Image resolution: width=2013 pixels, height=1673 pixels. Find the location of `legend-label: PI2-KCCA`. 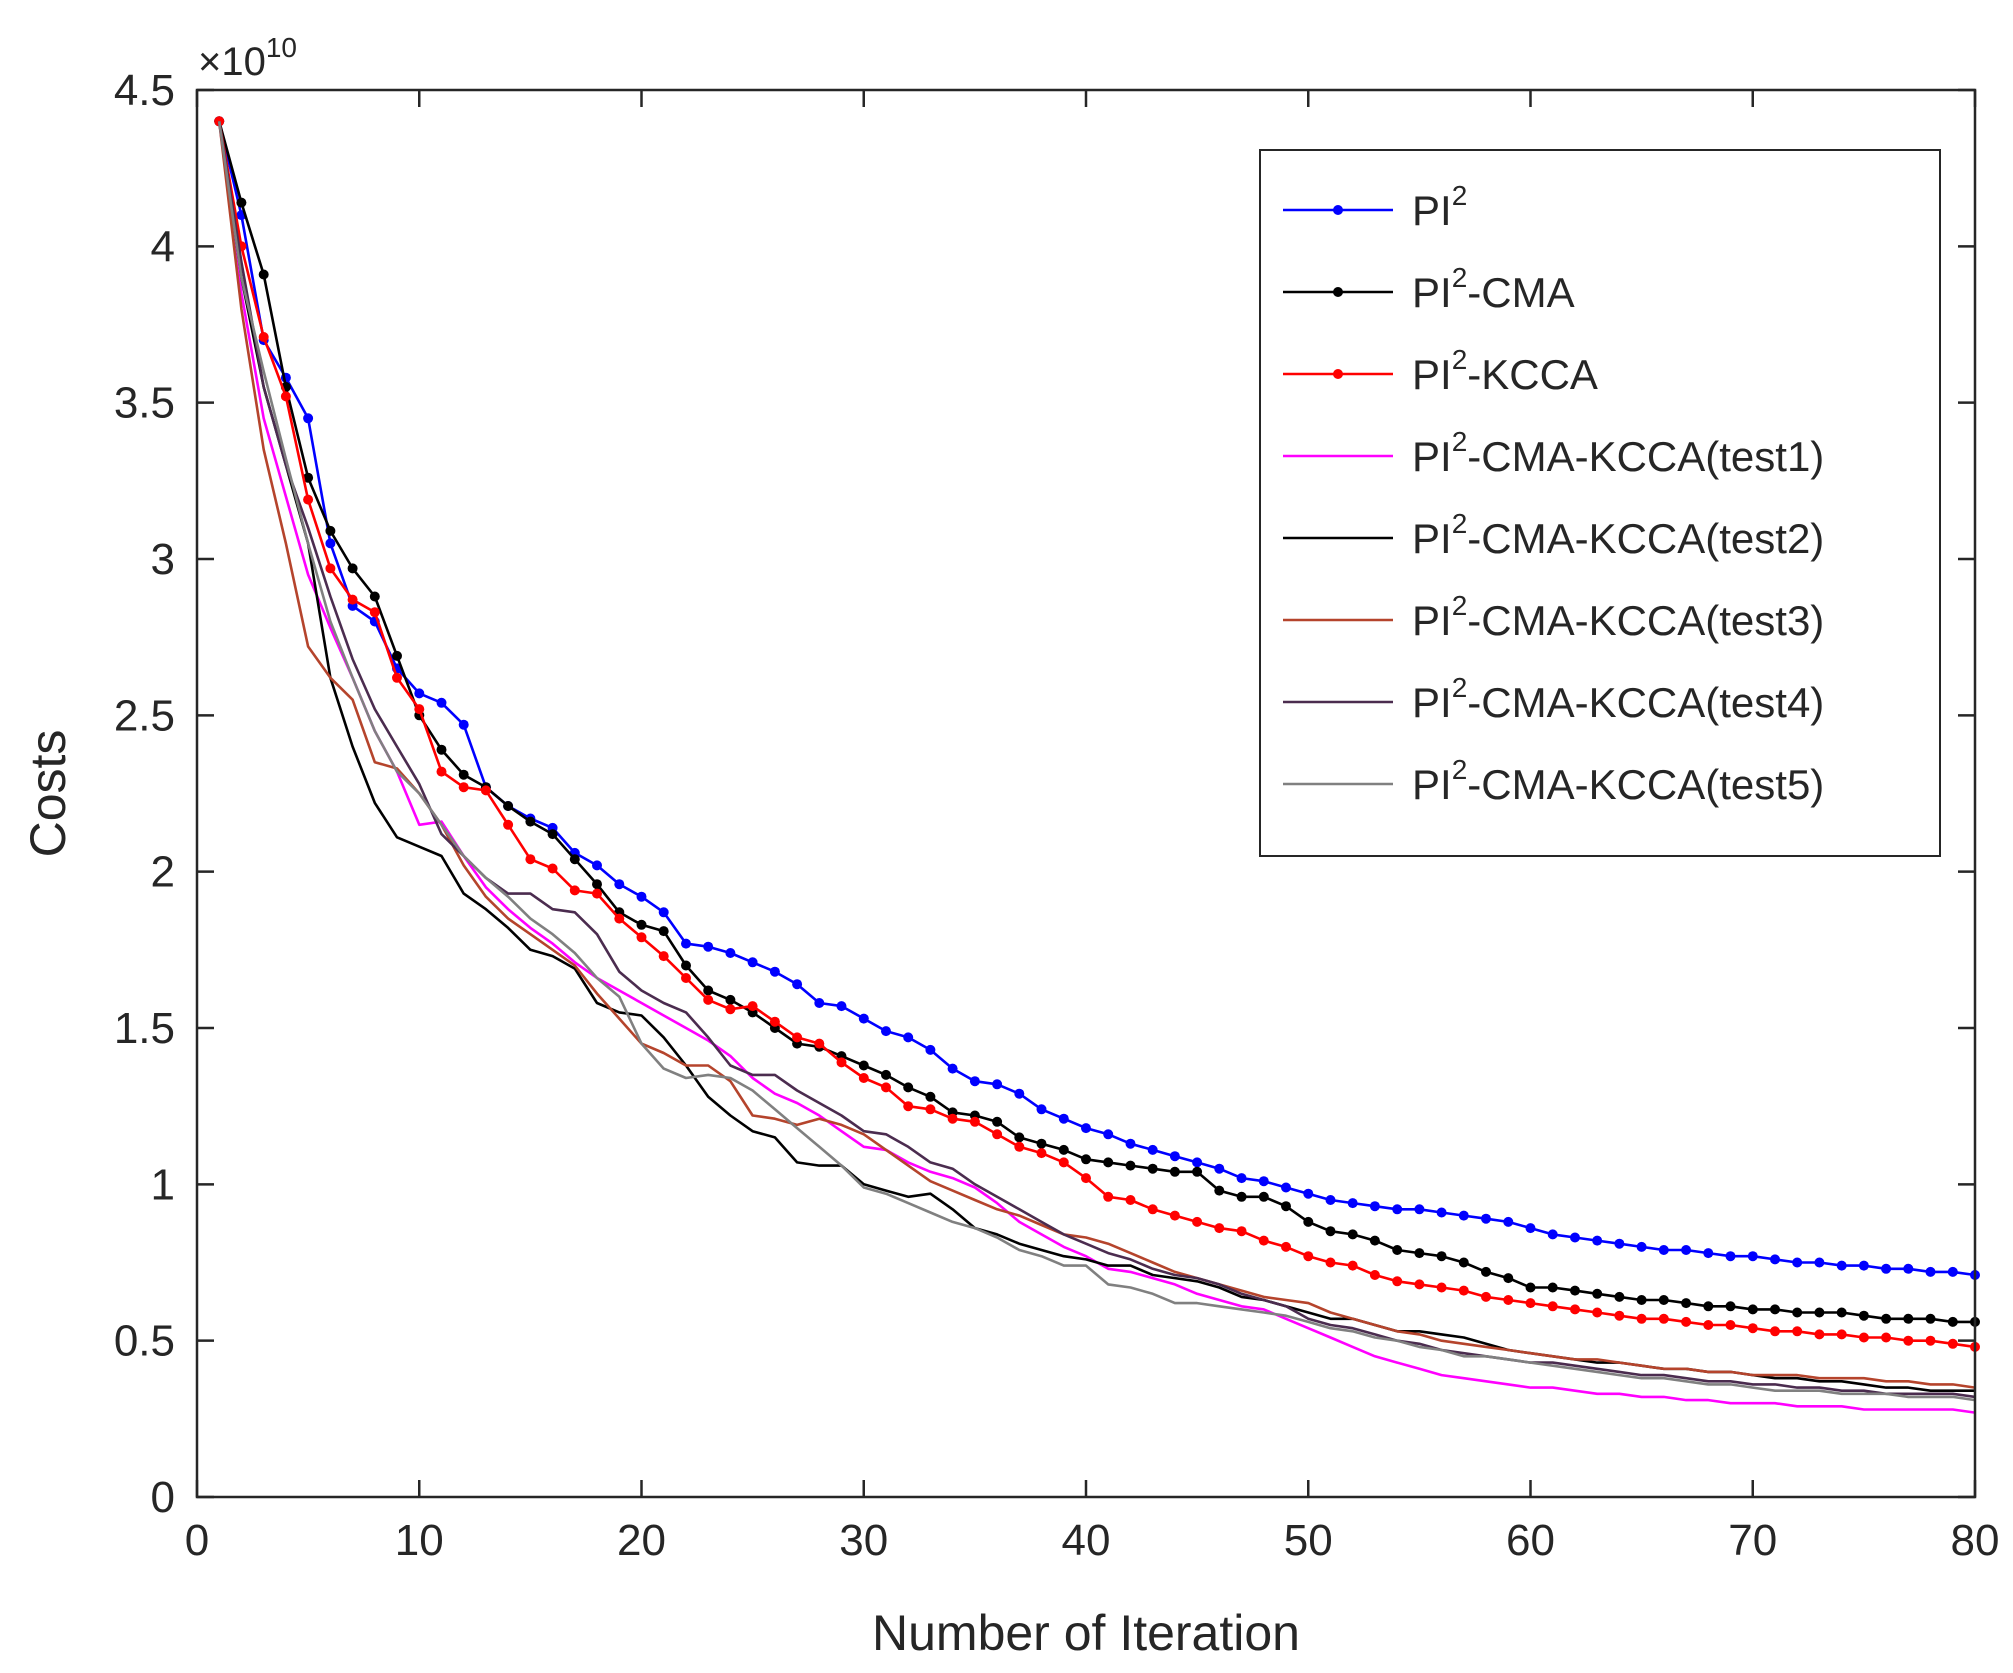

legend-label: PI2-KCCA is located at coordinates (1505, 371).